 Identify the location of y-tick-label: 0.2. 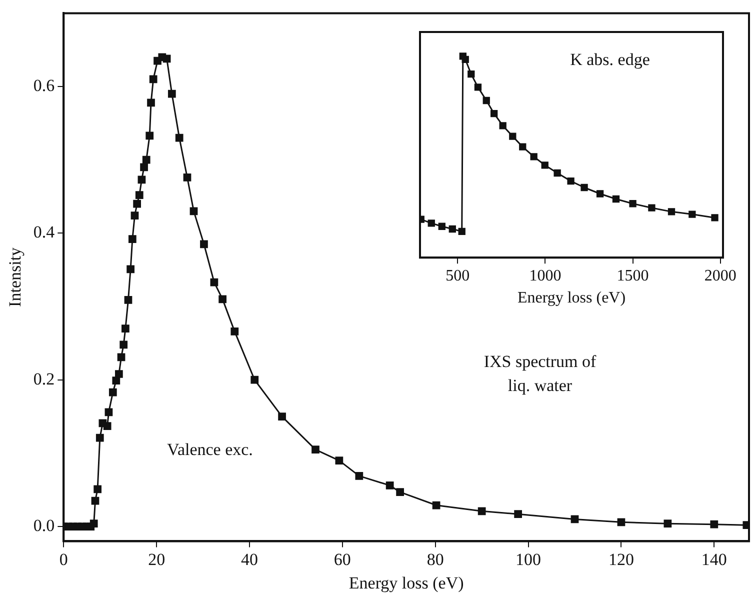
(44, 378).